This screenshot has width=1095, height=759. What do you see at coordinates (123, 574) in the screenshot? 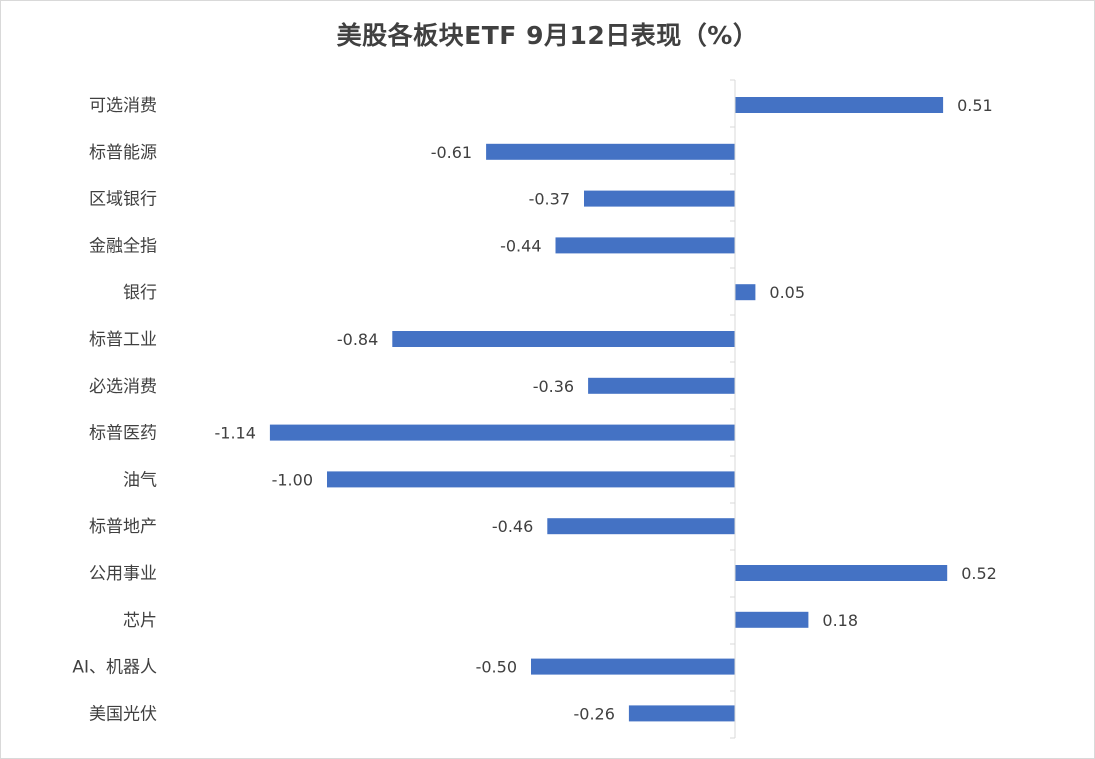
I see `category-label: 公用事业` at bounding box center [123, 574].